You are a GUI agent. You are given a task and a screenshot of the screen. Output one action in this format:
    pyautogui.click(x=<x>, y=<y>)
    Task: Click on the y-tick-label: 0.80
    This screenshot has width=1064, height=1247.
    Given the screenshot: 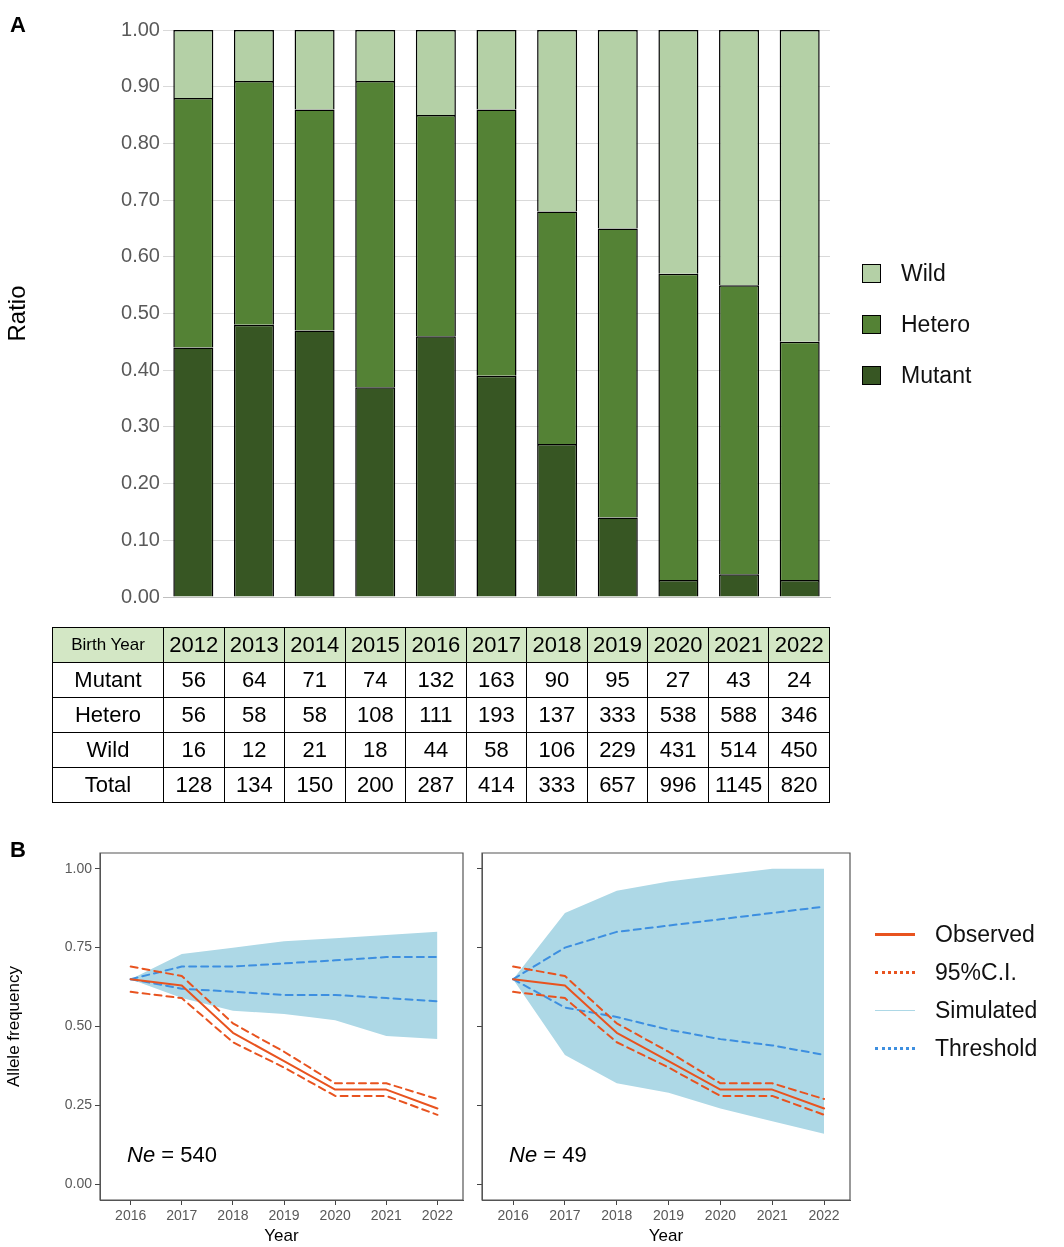 What is the action you would take?
    pyautogui.click(x=140, y=141)
    